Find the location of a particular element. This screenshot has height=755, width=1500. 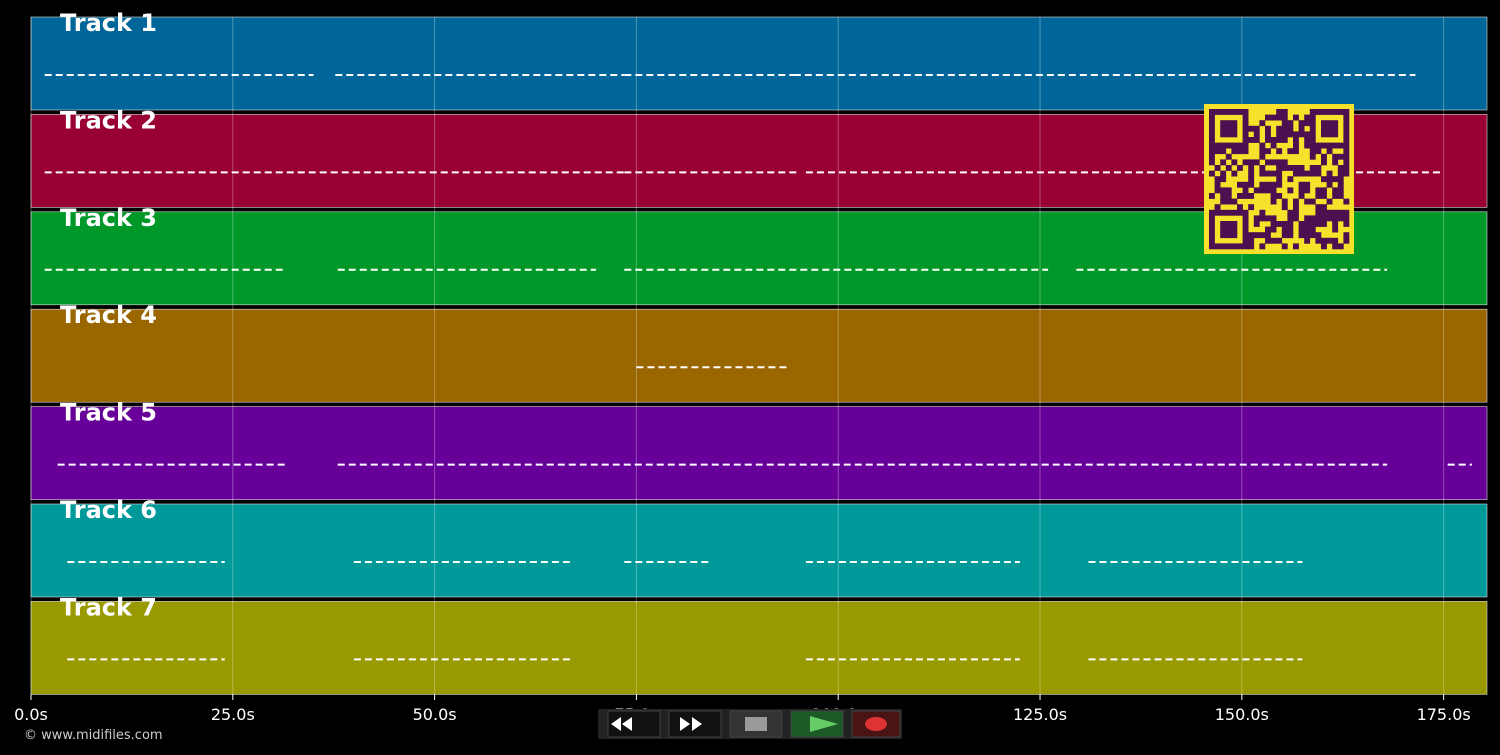

stop-button is located at coordinates (756, 724).